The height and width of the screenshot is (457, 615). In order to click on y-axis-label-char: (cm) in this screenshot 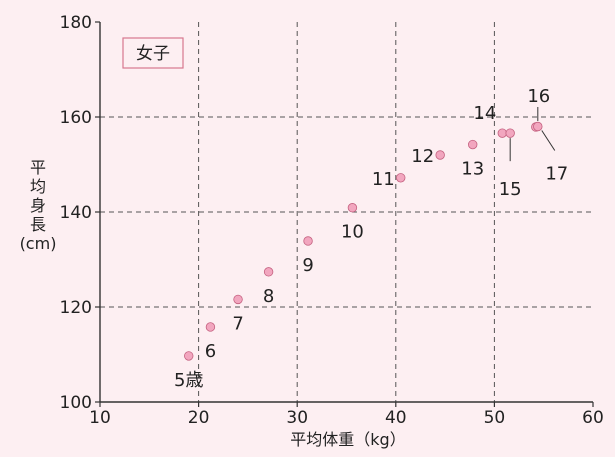, I will do `click(38, 243)`.